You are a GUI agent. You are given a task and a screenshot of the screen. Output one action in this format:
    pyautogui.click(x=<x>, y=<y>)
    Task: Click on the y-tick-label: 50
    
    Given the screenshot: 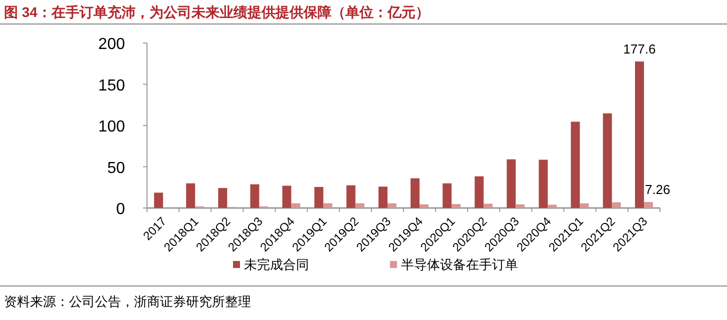 What is the action you would take?
    pyautogui.click(x=116, y=168)
    